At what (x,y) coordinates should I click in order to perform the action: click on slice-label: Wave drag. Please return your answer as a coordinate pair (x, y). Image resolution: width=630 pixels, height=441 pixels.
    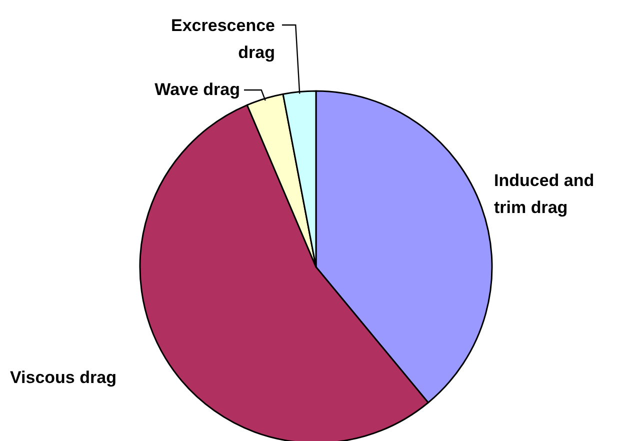
    Looking at the image, I should click on (197, 89).